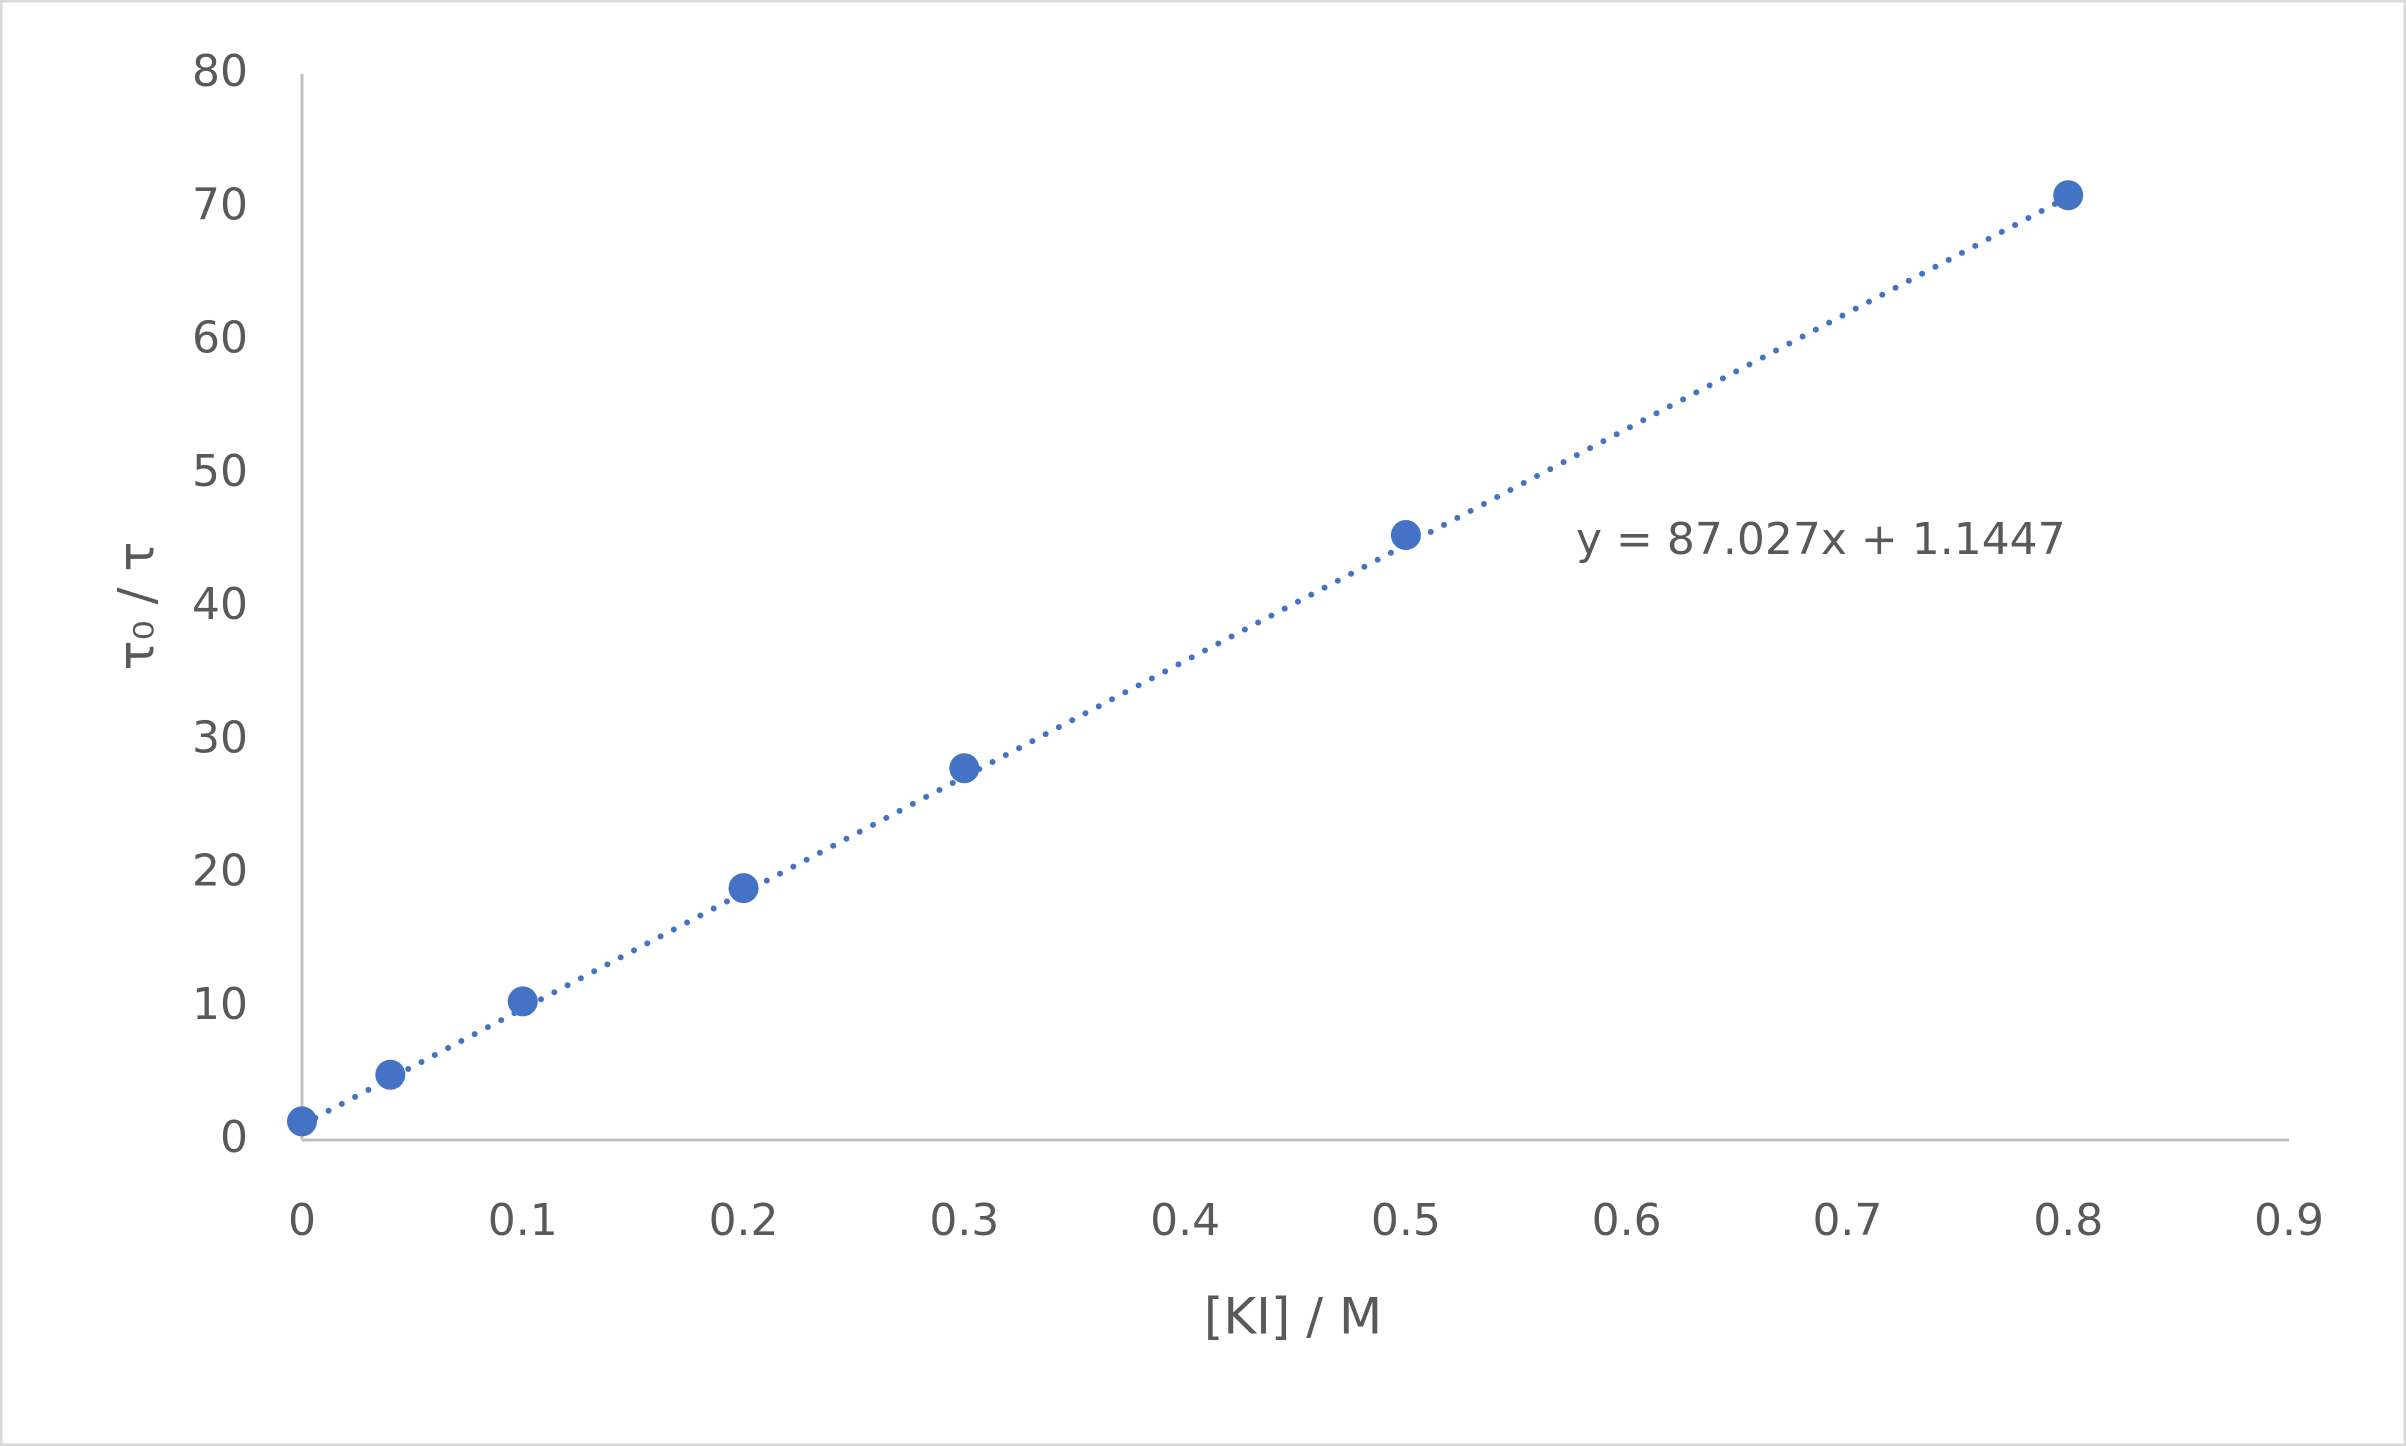  I want to click on x-tick-label: 0.9, so click(2289, 1220).